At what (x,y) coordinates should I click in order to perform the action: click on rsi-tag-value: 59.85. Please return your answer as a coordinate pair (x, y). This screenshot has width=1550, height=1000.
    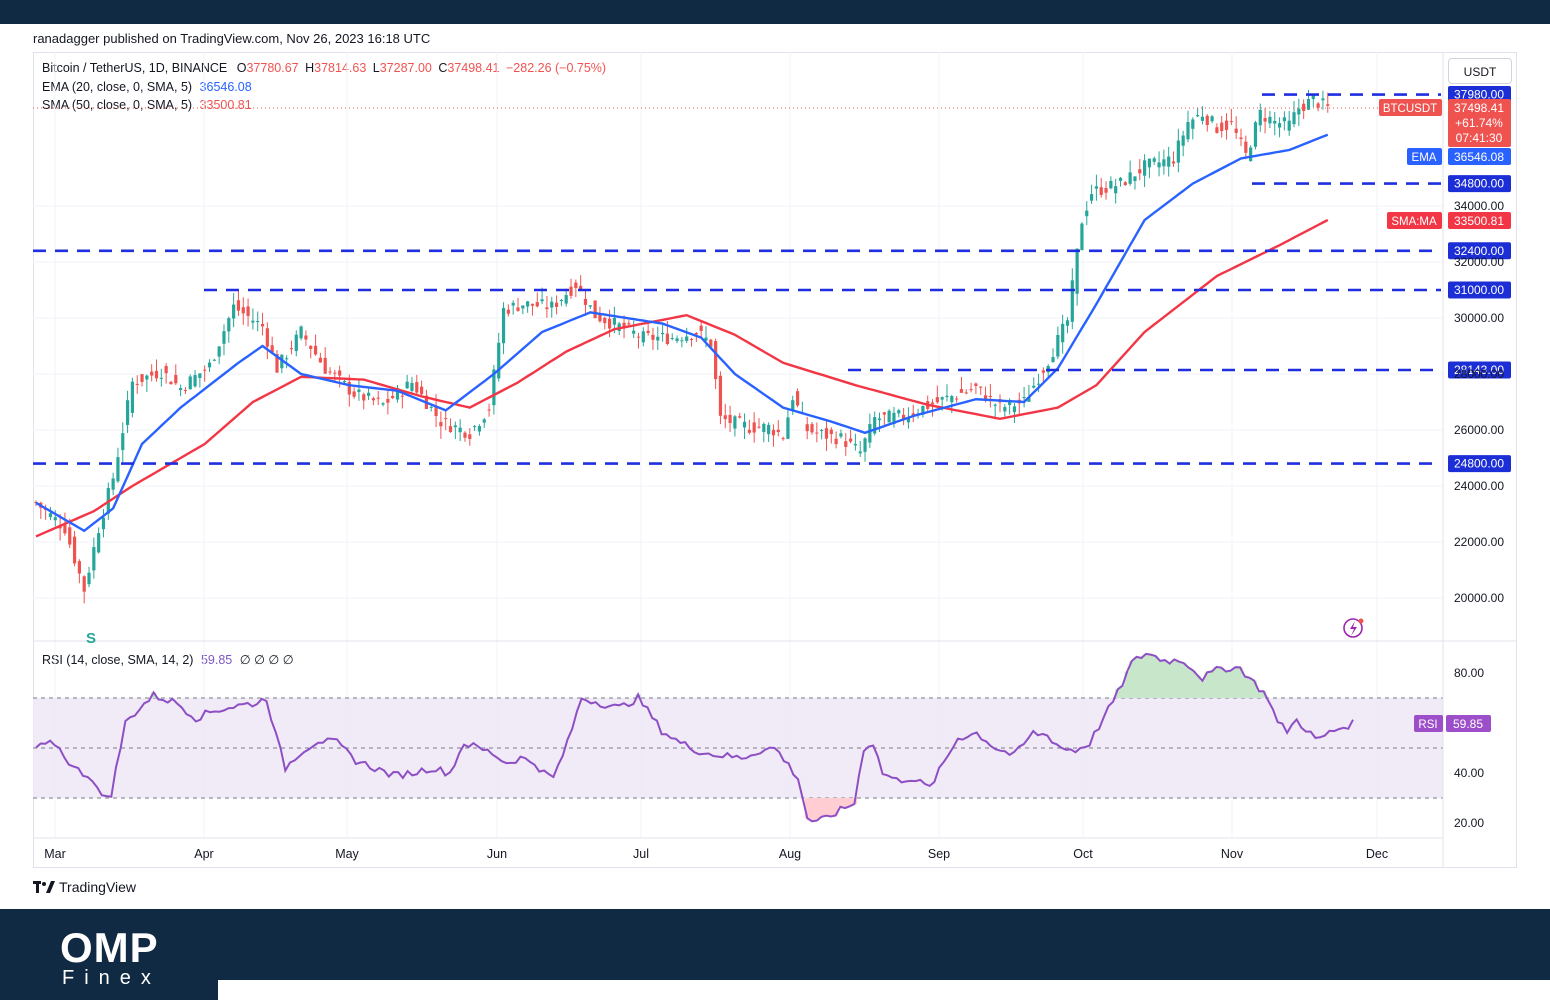
    Looking at the image, I should click on (1468, 724).